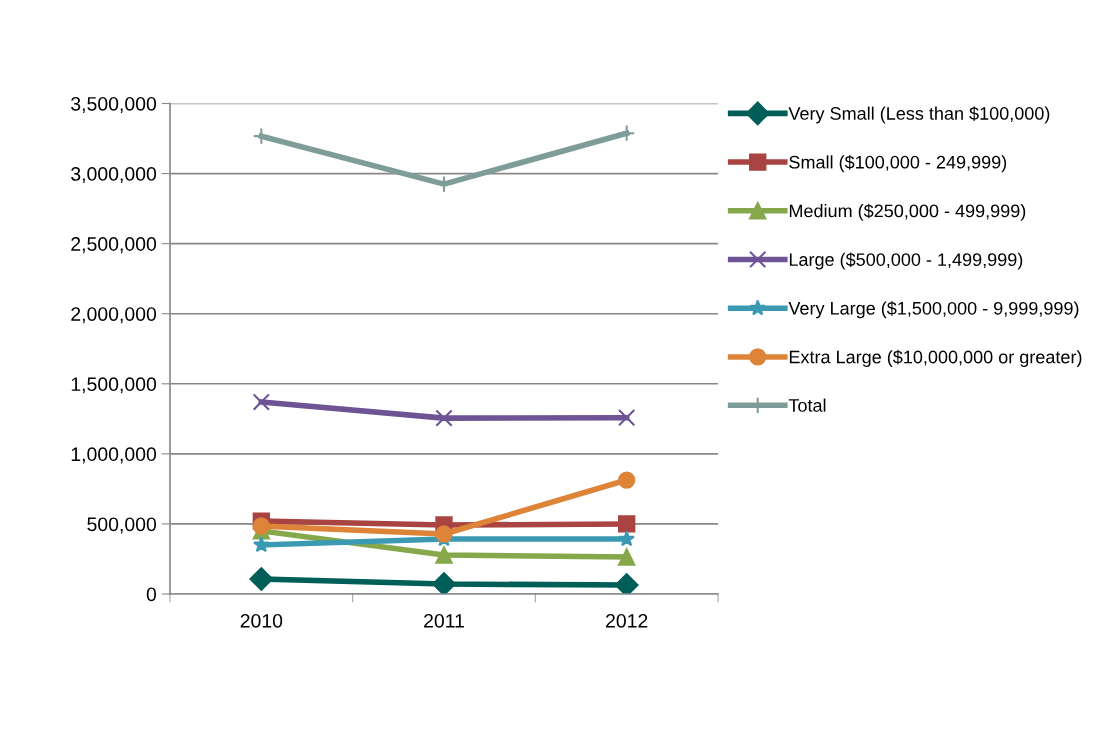  What do you see at coordinates (114, 175) in the screenshot?
I see `y-tick-label: 3,000,000` at bounding box center [114, 175].